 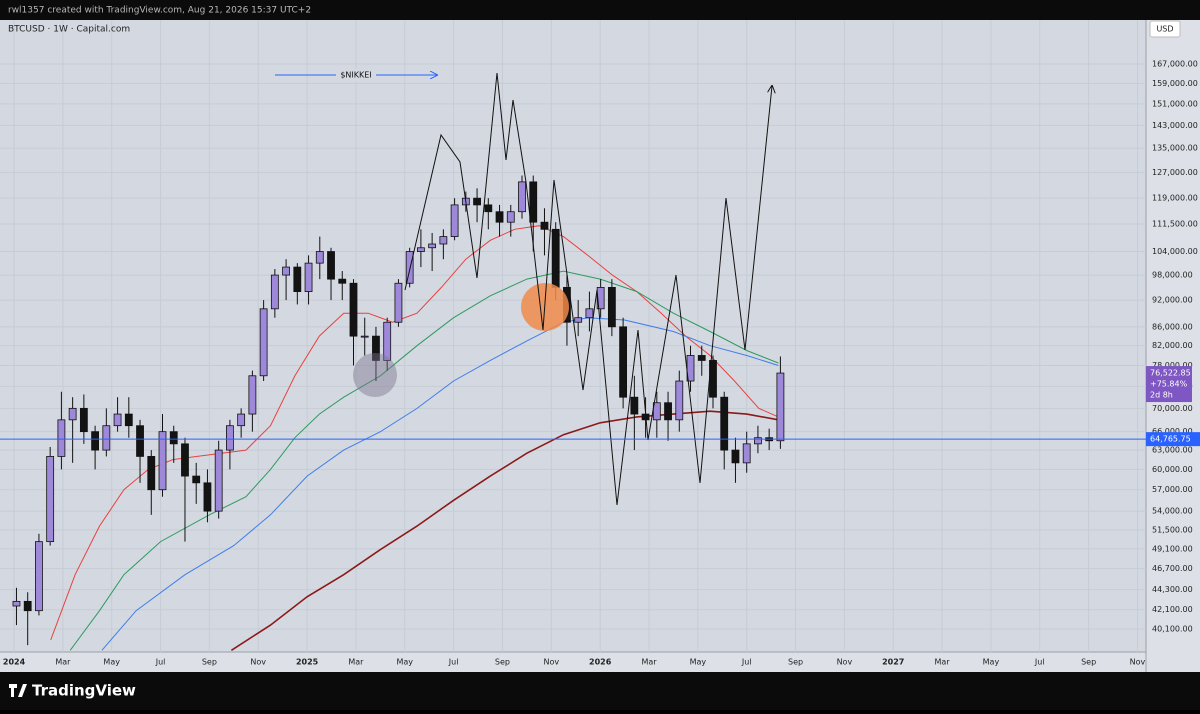 I want to click on annotation-bg, so click(x=356, y=75).